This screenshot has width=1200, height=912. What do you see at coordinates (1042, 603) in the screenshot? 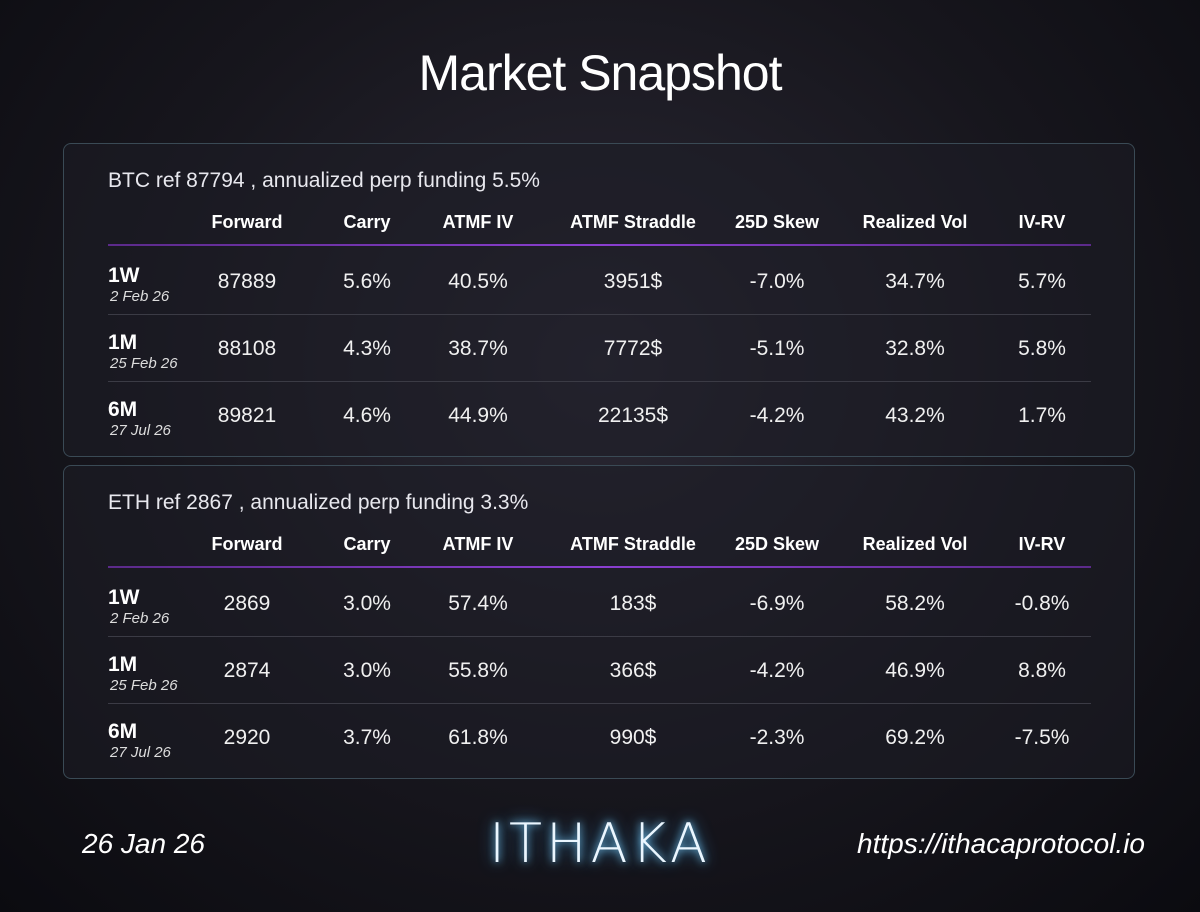
I see `table-cell: -0.8%` at bounding box center [1042, 603].